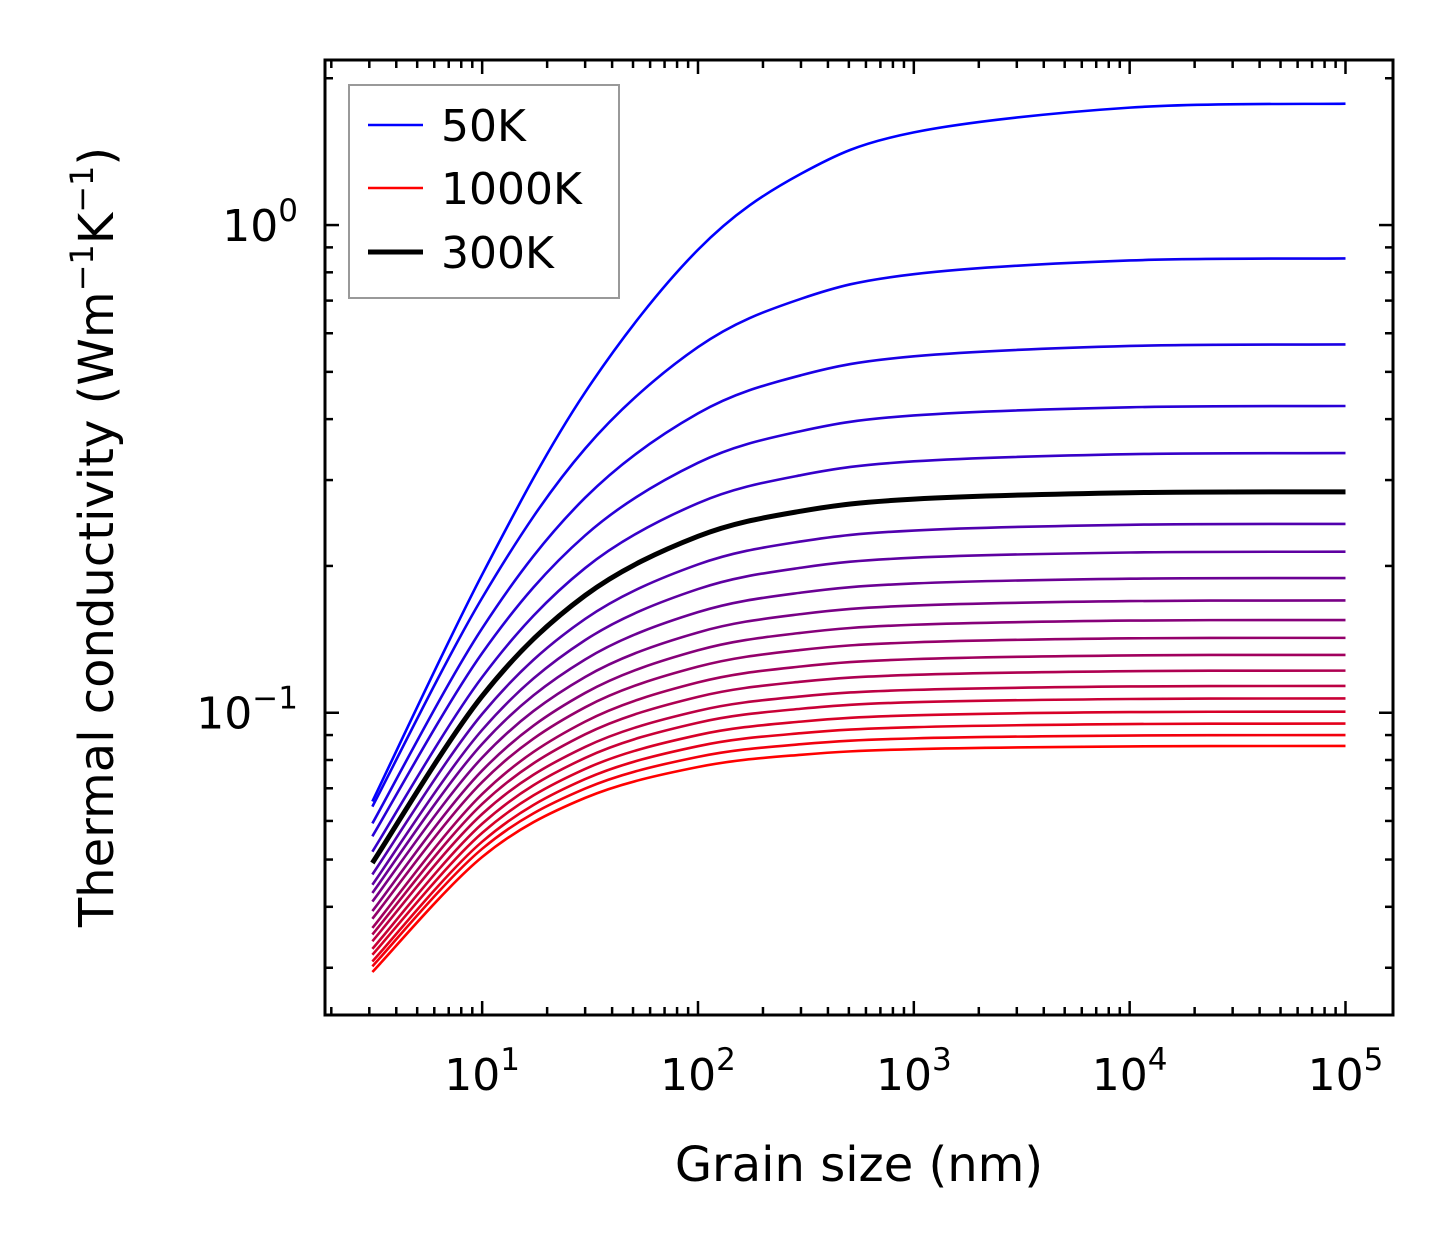 This screenshot has height=1254, width=1454. I want to click on series-line-950k, so click(858, 850).